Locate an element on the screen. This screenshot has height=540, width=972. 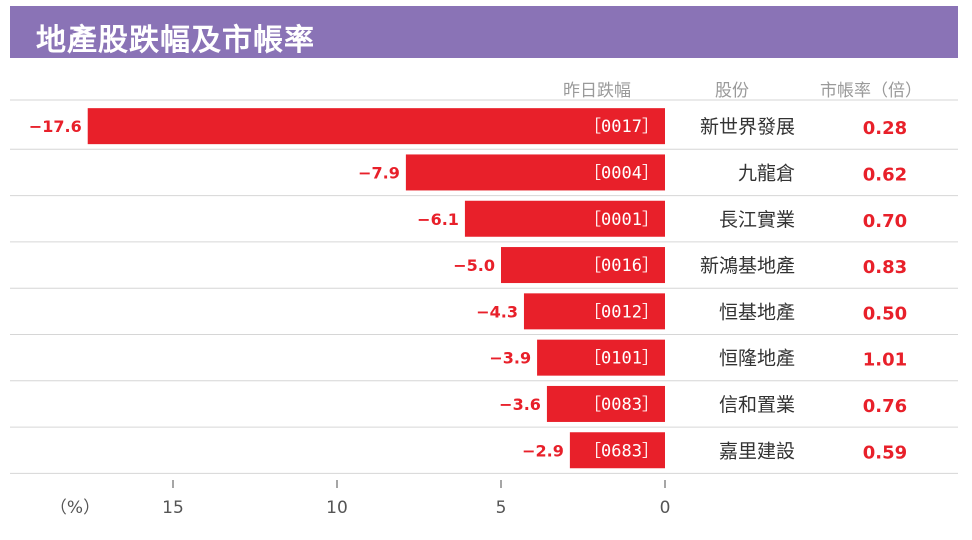
bar-value-label: −3.9 is located at coordinates (510, 358).